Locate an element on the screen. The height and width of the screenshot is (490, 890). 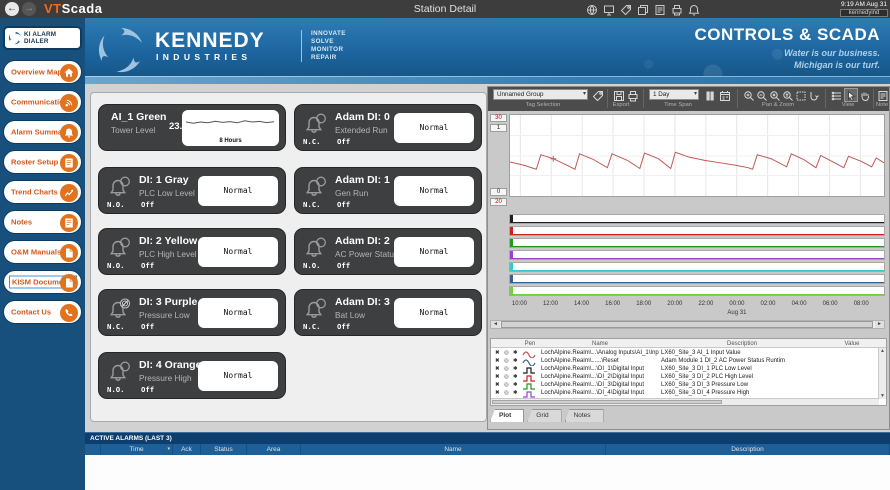
alarm-tile-di-4-orange: DI: 4 Orange Pressure High N.O. Off Normal is located at coordinates (192, 375).